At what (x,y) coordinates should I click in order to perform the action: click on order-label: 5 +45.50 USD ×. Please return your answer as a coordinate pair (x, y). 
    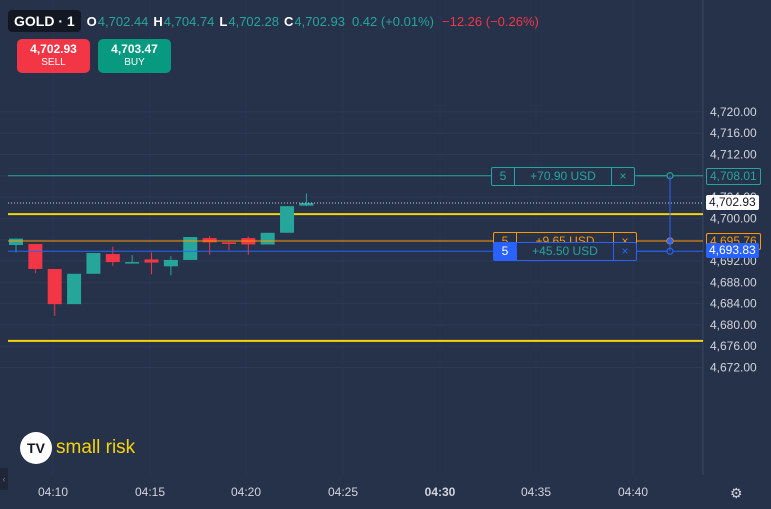
    Looking at the image, I should click on (565, 252).